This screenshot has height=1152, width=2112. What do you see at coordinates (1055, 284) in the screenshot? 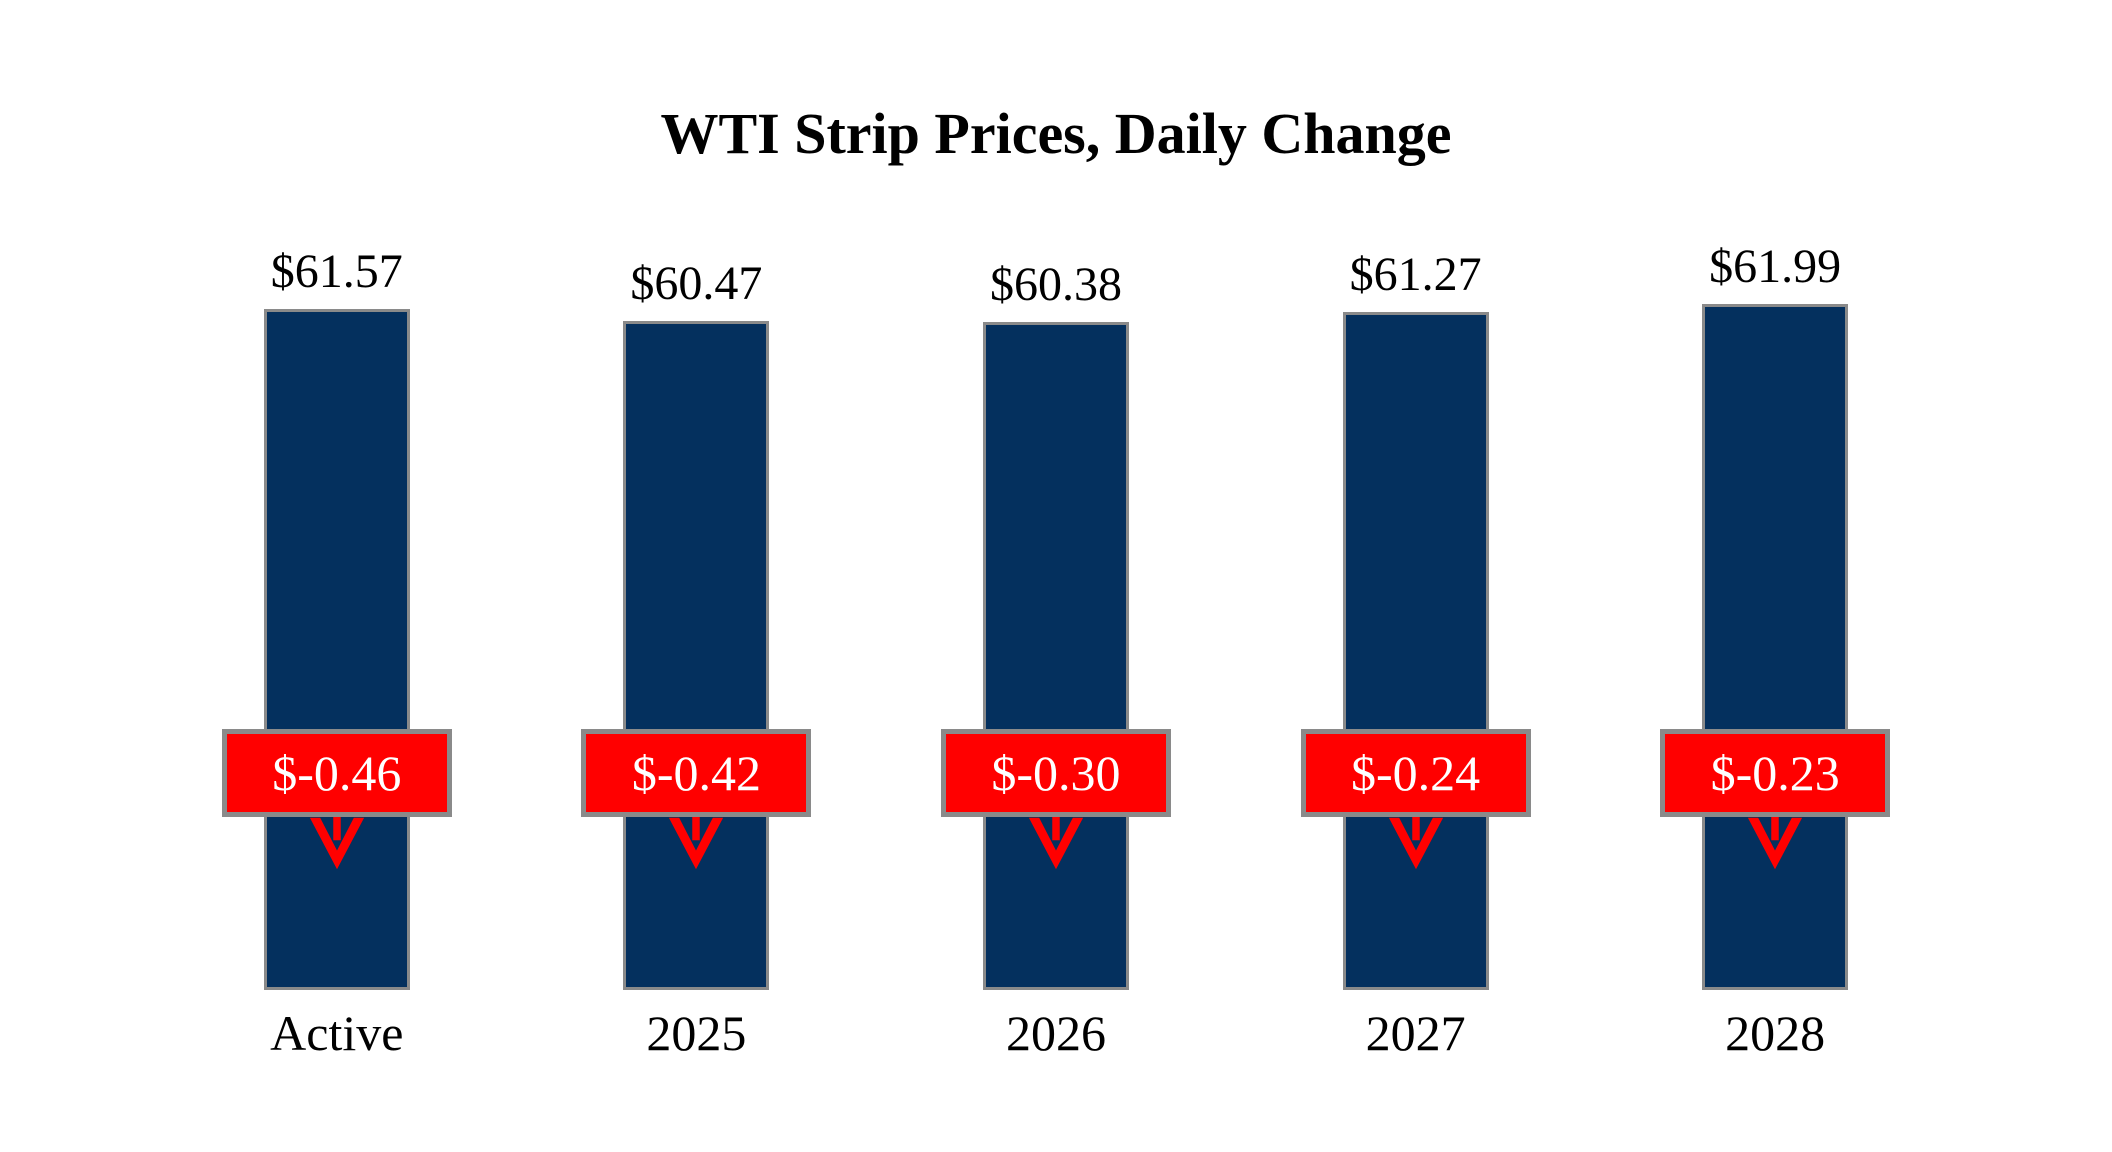
I see `price-label: $60.38` at bounding box center [1055, 284].